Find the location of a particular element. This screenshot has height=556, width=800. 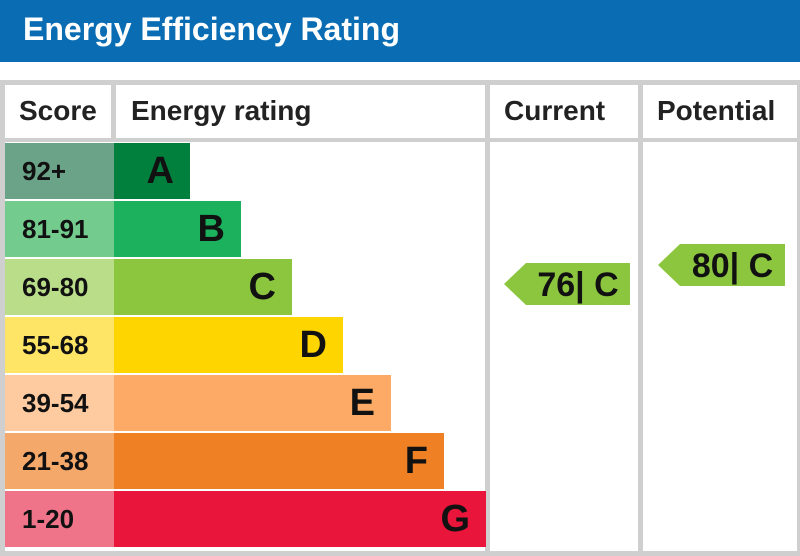

rating-letter: F is located at coordinates (416, 461).